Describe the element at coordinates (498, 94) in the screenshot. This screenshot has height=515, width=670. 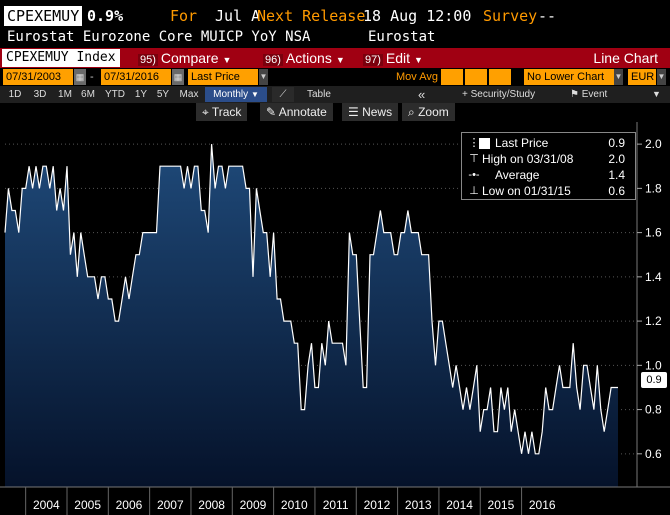
I see `security-study-button: + Security/Study` at that location.